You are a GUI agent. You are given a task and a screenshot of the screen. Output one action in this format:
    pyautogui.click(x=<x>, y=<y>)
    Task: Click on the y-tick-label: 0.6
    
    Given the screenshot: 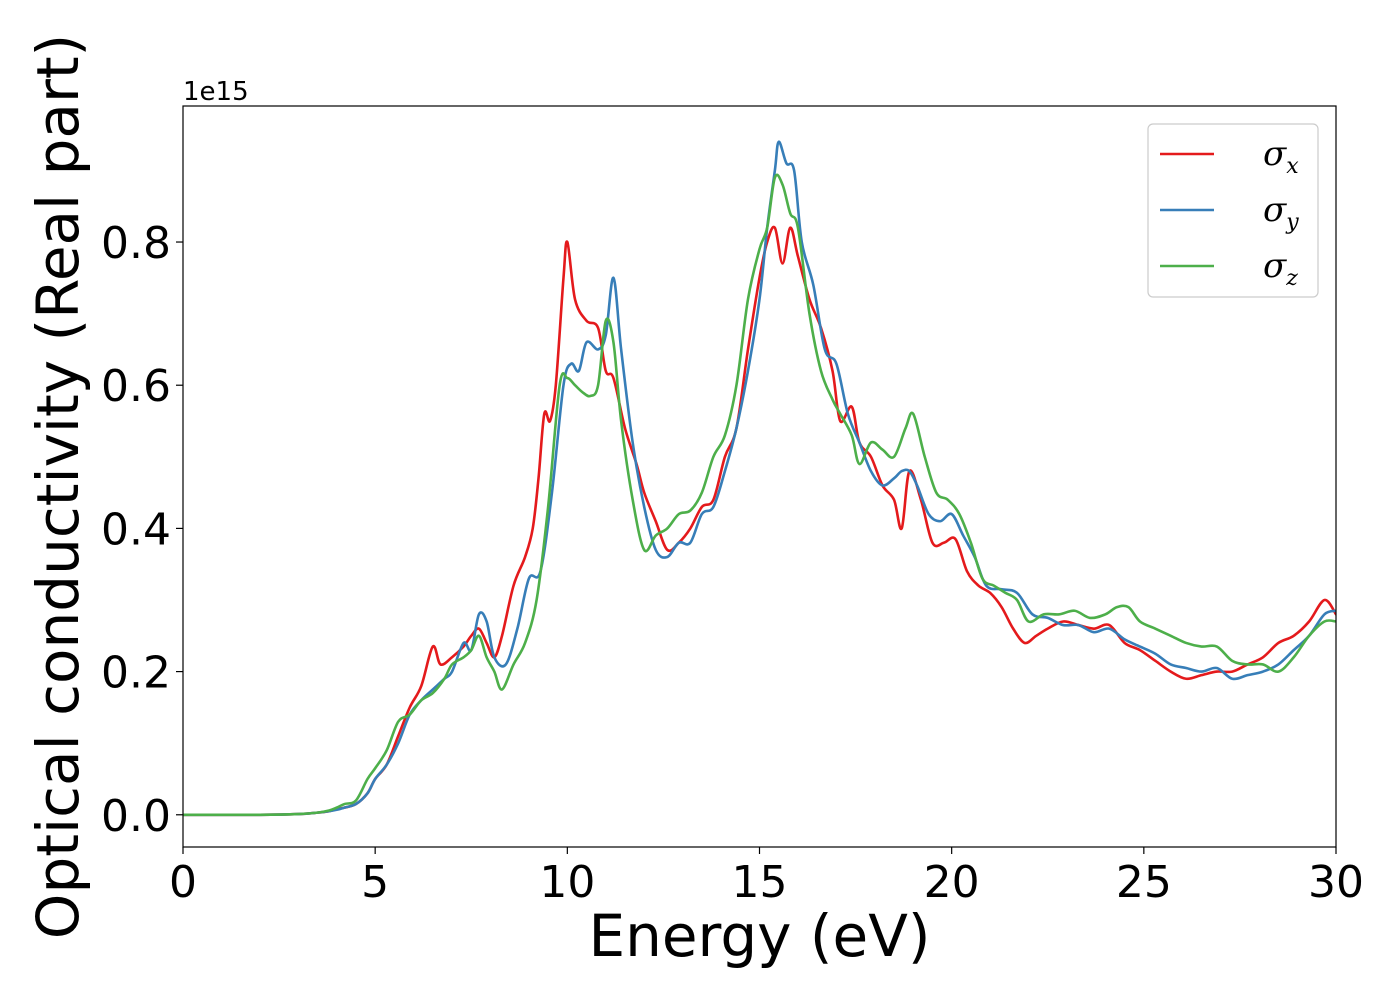 What is the action you would take?
    pyautogui.click(x=136, y=386)
    